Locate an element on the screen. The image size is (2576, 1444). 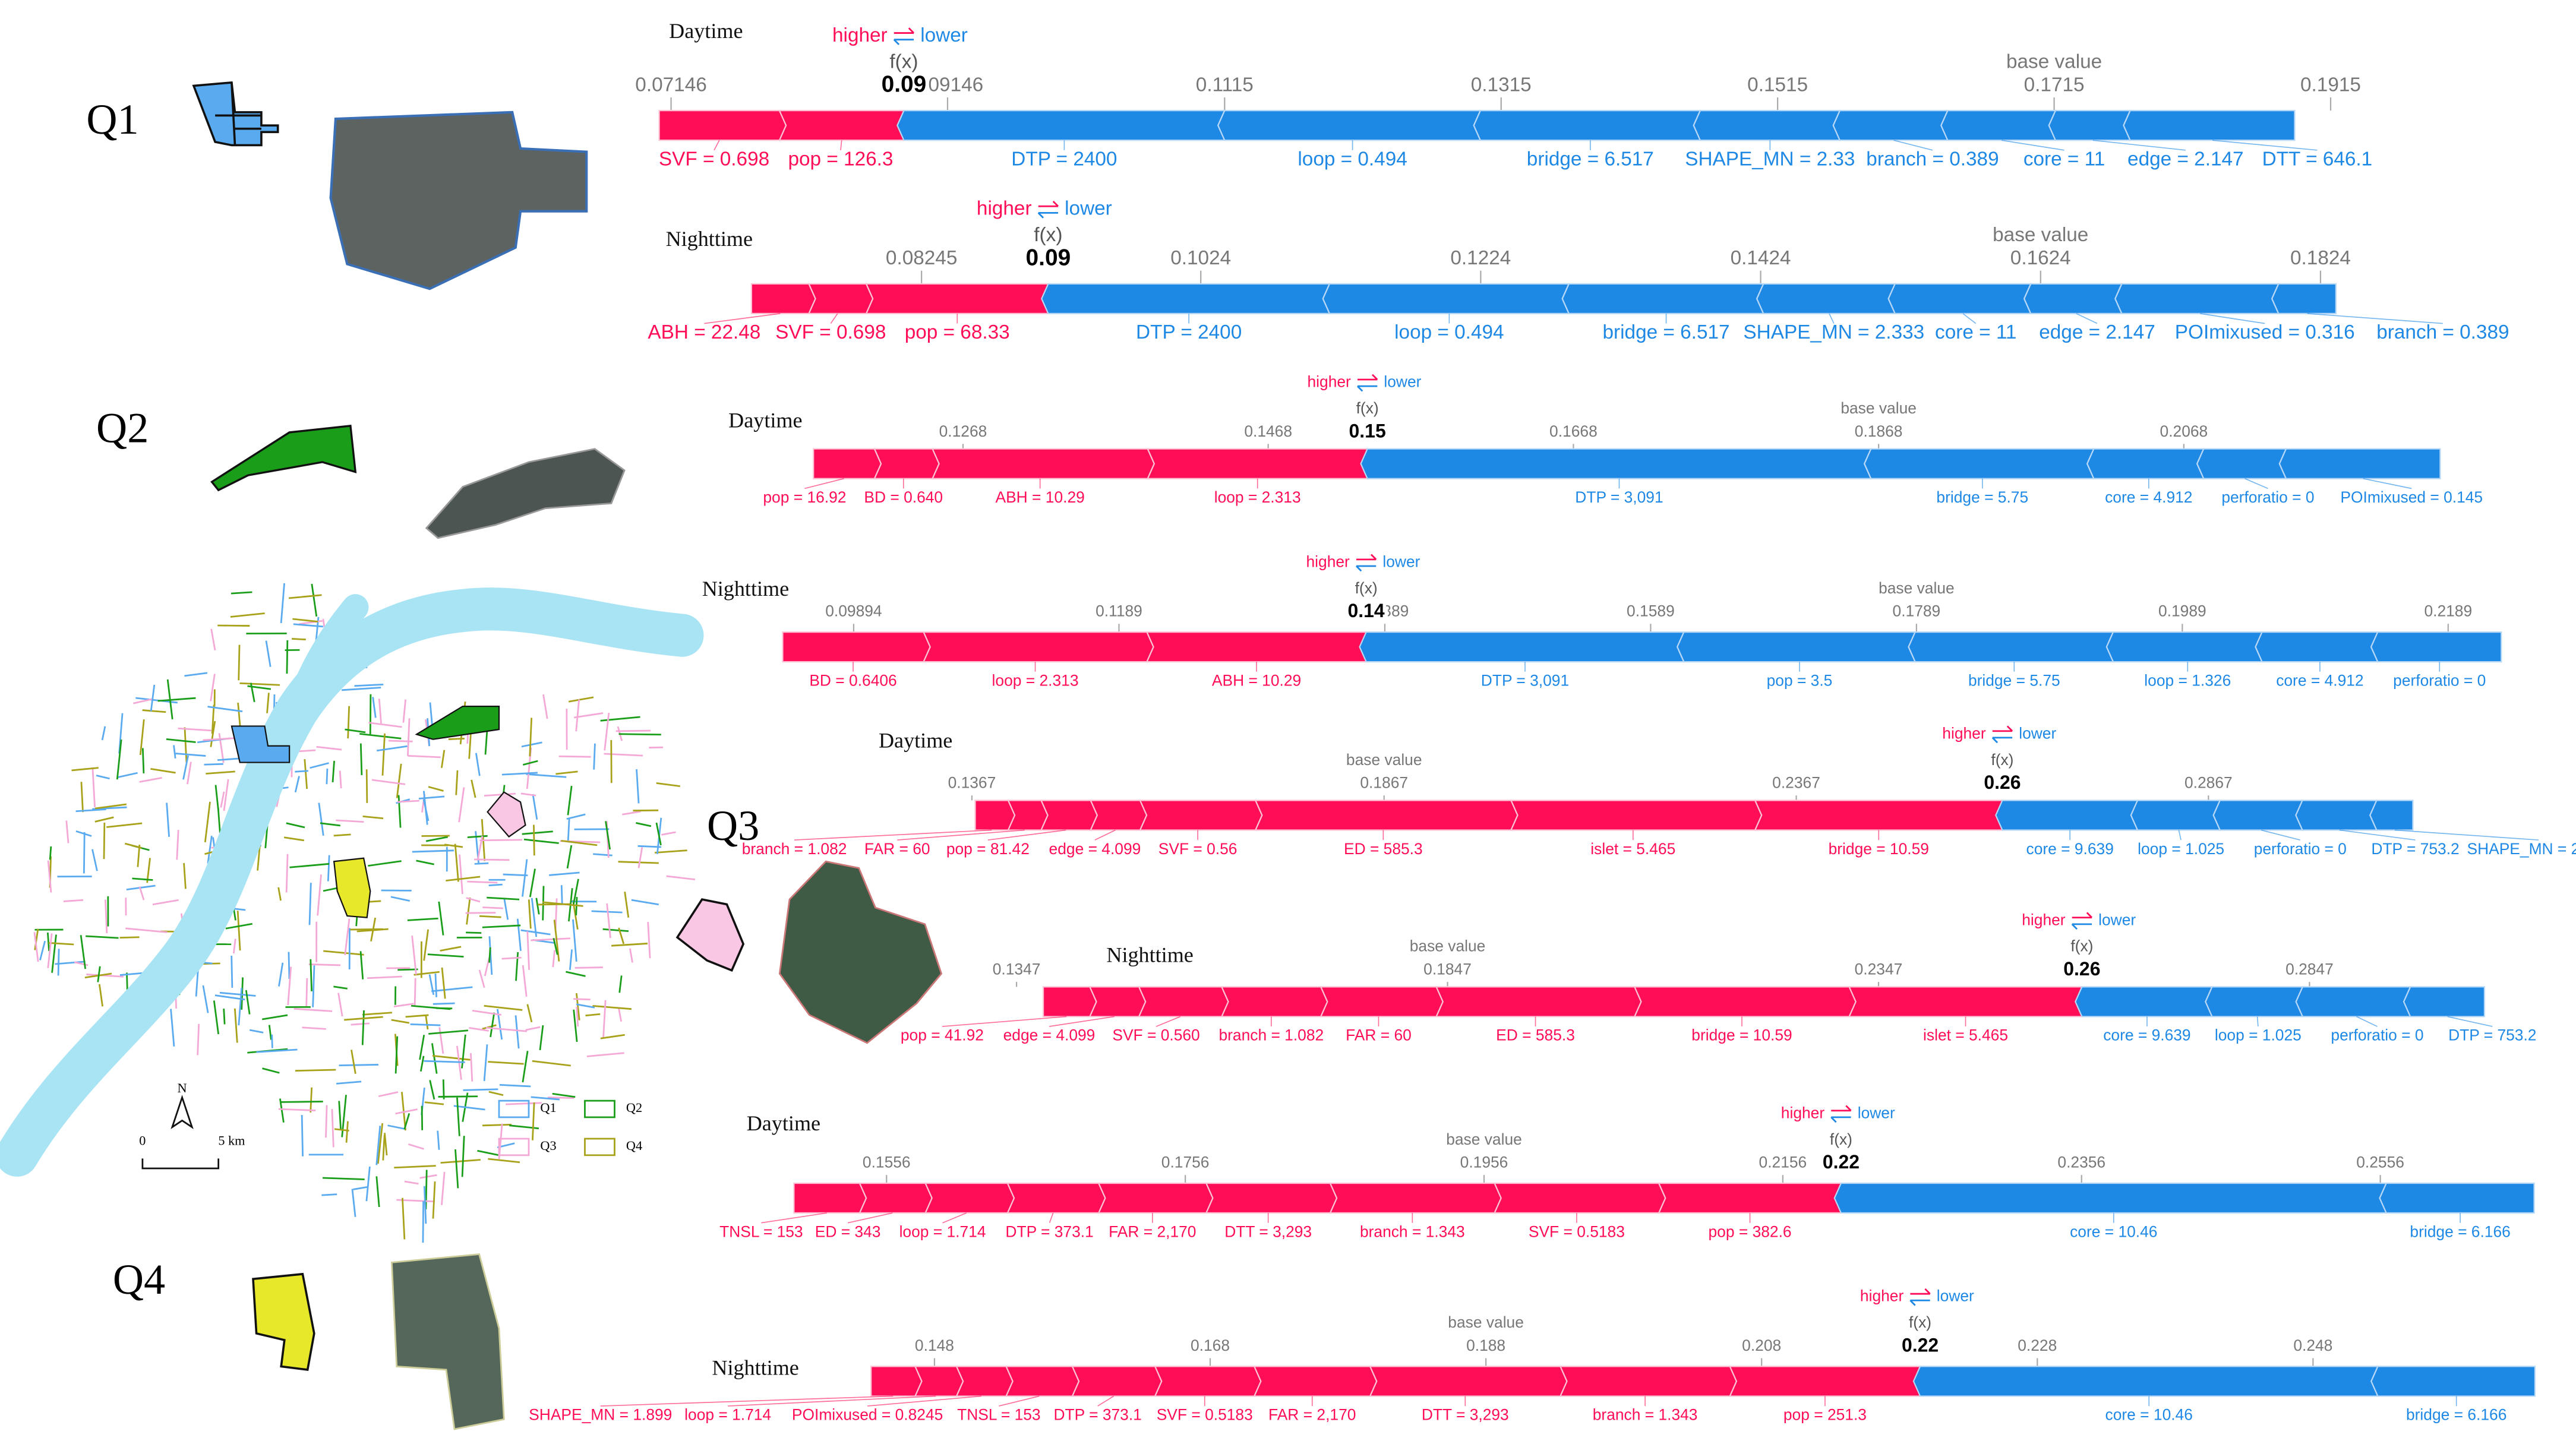
feature-label: DTP = 3,091 is located at coordinates (1619, 497).